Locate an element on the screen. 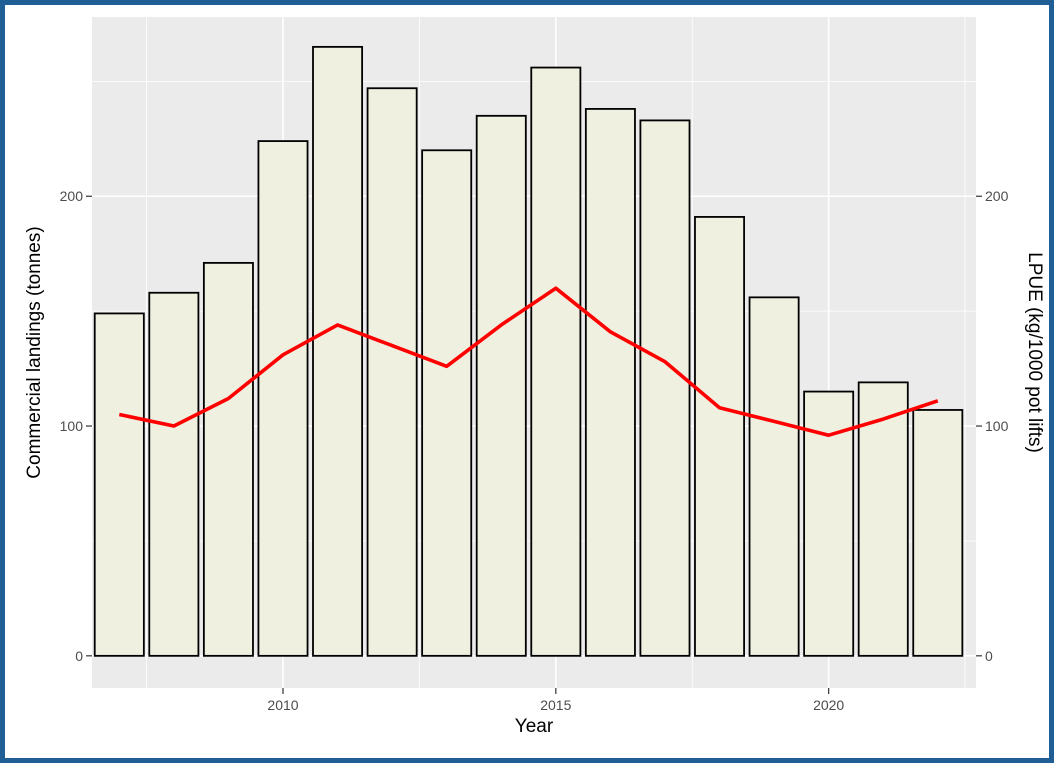 Image resolution: width=1054 pixels, height=763 pixels. right-axis: 0 100 200 is located at coordinates (992, 426).